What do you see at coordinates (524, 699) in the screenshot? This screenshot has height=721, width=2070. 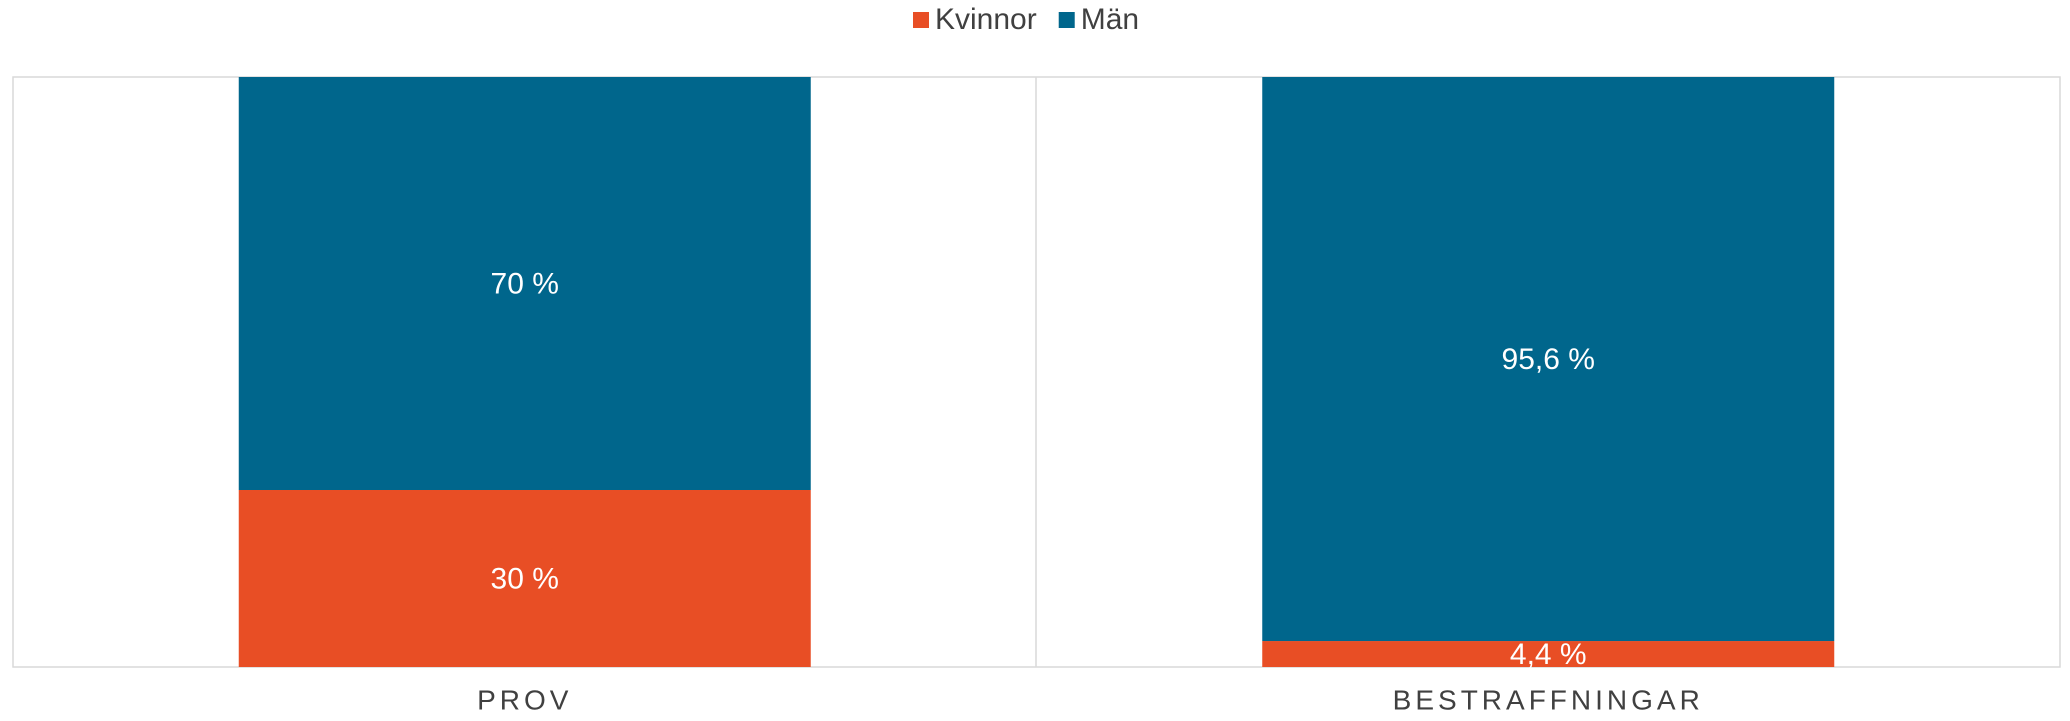 I see `x-tick-label: PROV` at bounding box center [524, 699].